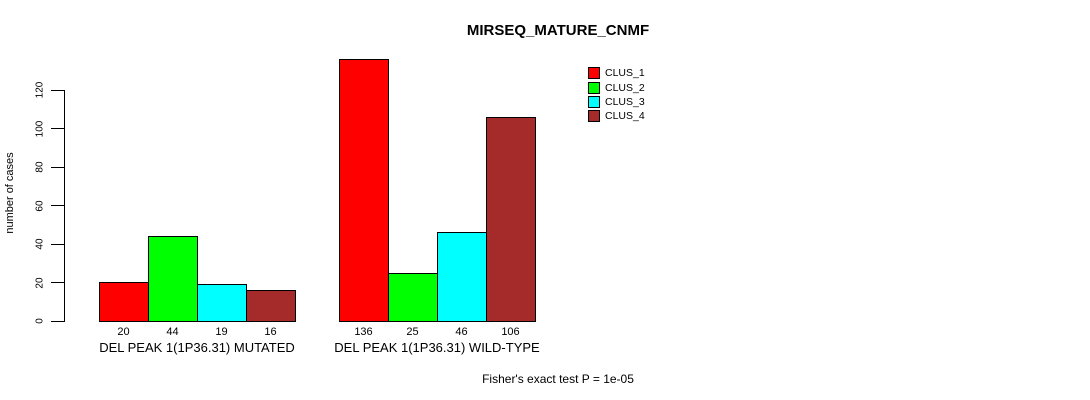 The width and height of the screenshot is (1090, 400). What do you see at coordinates (173, 279) in the screenshot?
I see `bar-clus_2-group1` at bounding box center [173, 279].